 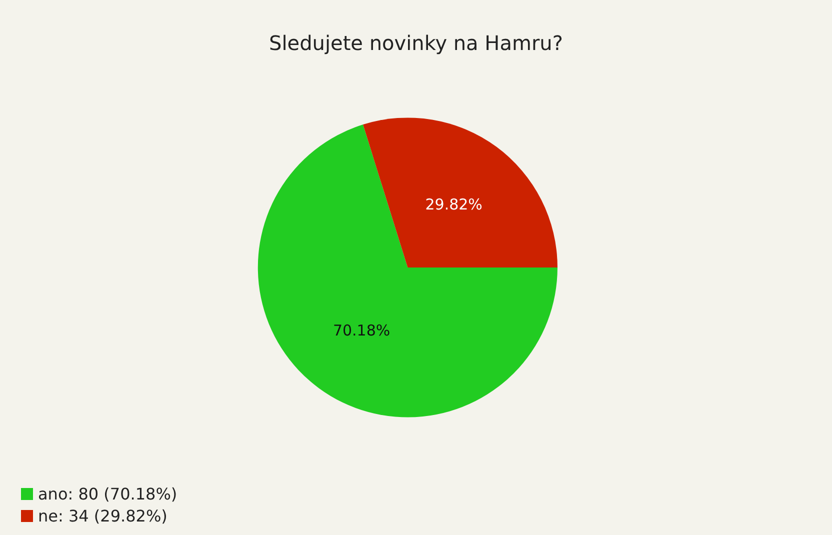 I want to click on data-label: 29.82%, so click(x=453, y=205).